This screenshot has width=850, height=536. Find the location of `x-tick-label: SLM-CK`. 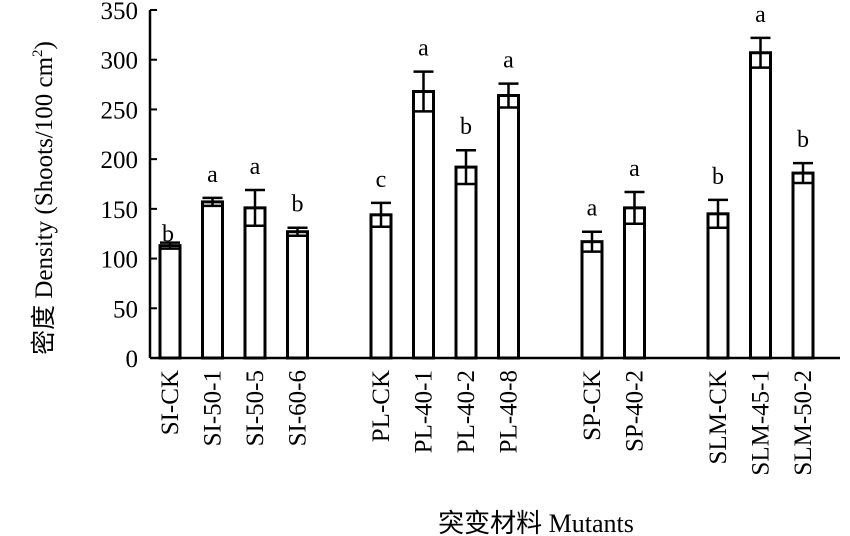

x-tick-label: SLM-CK is located at coordinates (718, 417).